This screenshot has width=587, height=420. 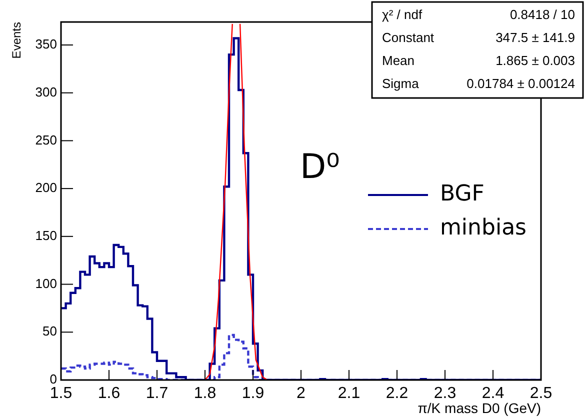 What do you see at coordinates (542, 14) in the screenshot?
I see `annotation: 0.8418 / 10` at bounding box center [542, 14].